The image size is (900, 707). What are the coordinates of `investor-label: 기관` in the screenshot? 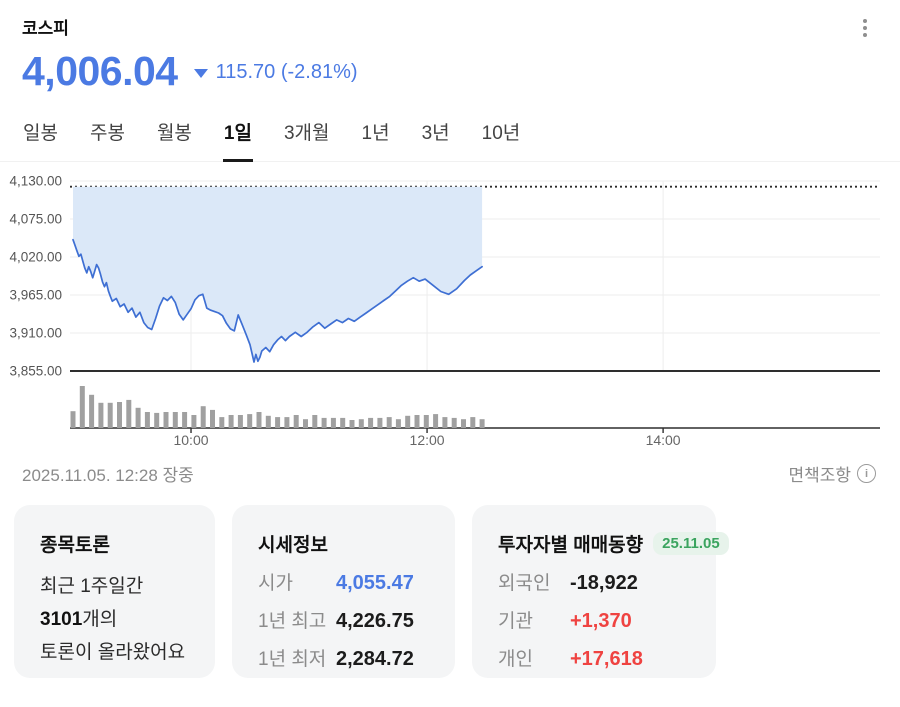 It's located at (515, 621).